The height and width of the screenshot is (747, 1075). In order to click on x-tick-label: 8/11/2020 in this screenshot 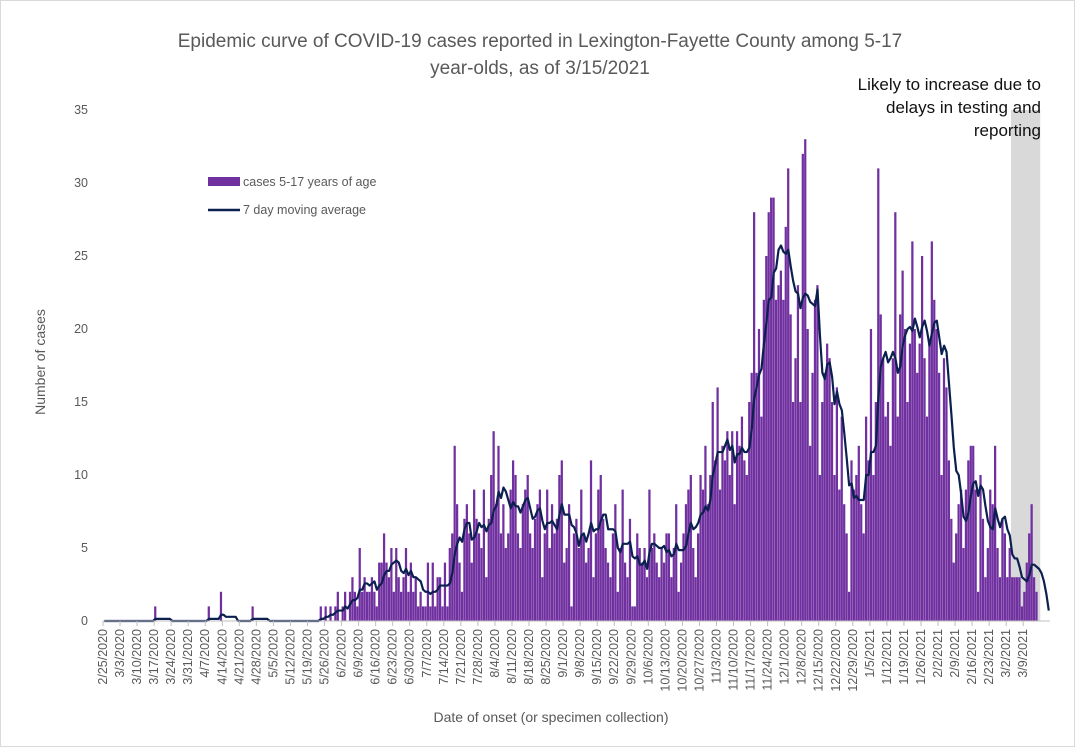, I will do `click(512, 656)`.